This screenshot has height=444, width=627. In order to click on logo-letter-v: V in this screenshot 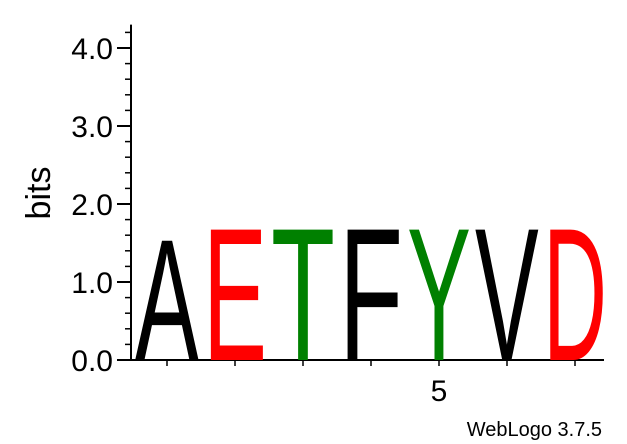, I will do `click(507, 294)`.